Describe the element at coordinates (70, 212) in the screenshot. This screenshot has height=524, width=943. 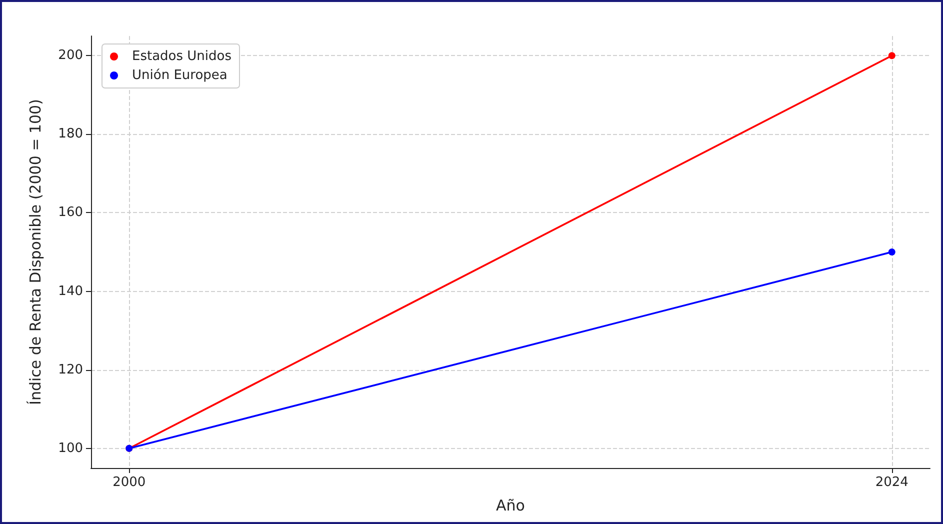
I see `y-tick-label: 160` at that location.